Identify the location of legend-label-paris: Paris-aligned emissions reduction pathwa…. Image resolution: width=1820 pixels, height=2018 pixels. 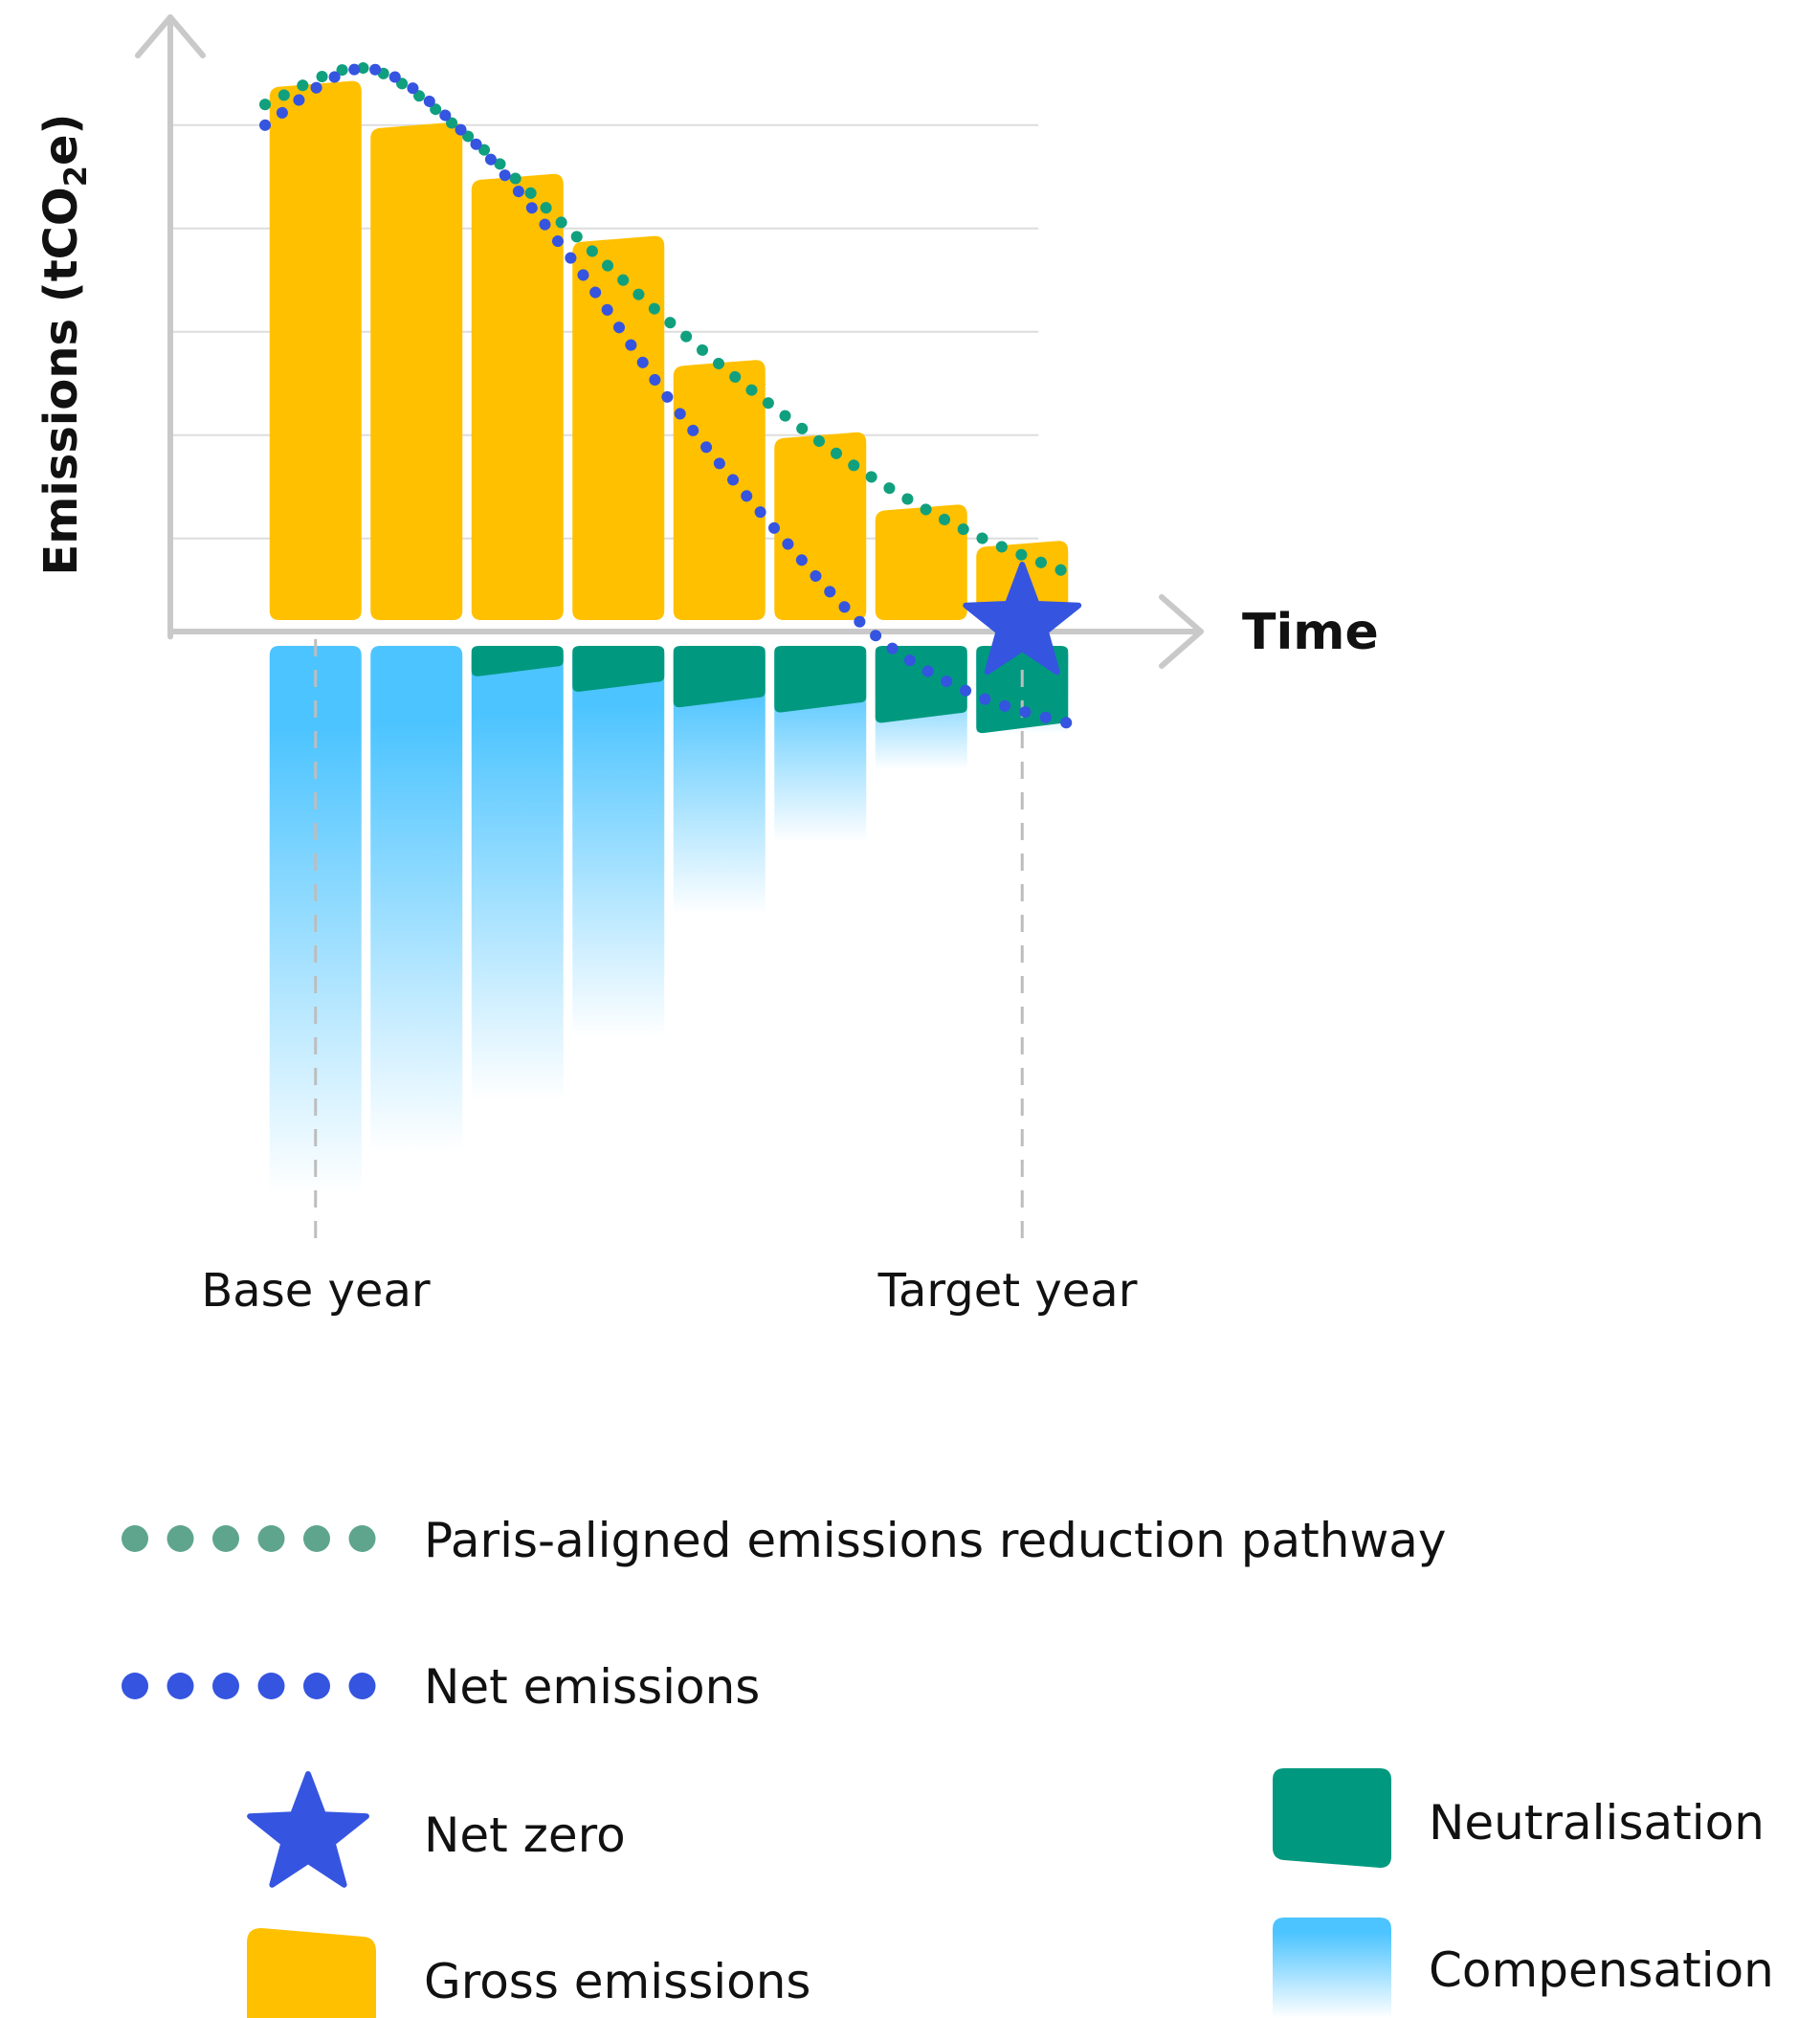
(936, 1540).